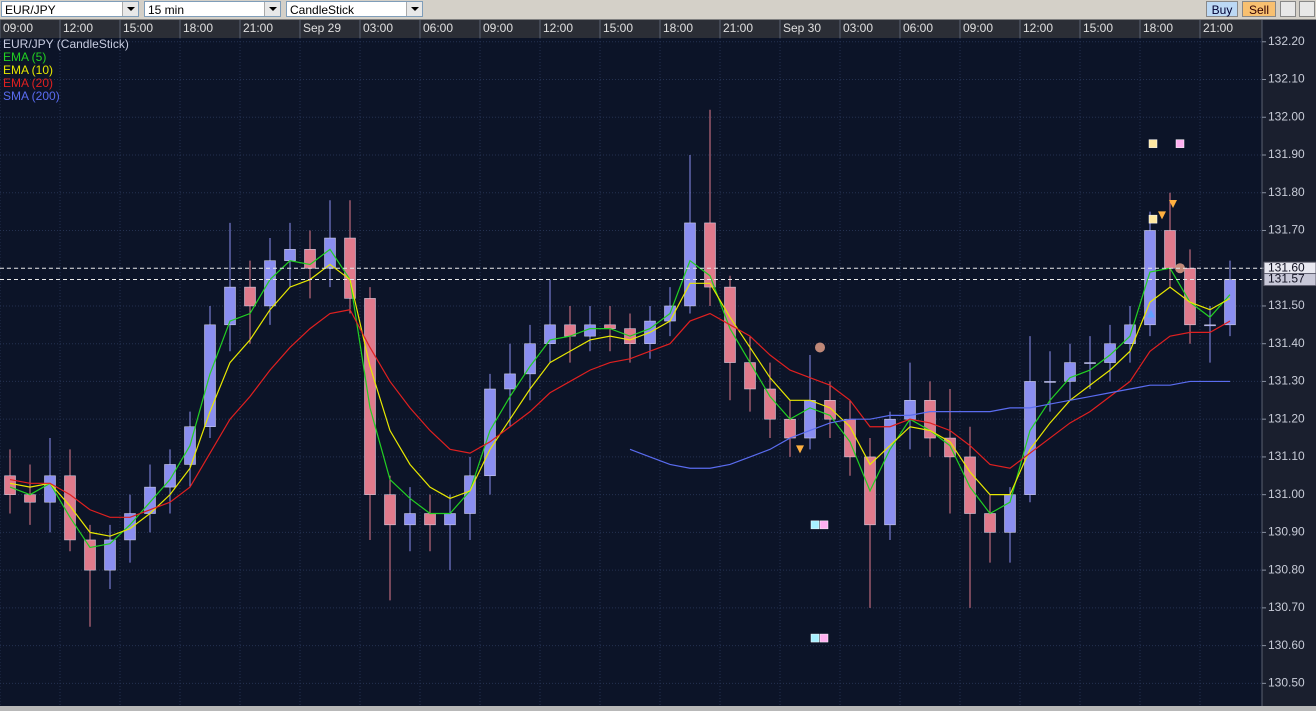 This screenshot has width=1316, height=711. I want to click on price-label-box, so click(1289, 280).